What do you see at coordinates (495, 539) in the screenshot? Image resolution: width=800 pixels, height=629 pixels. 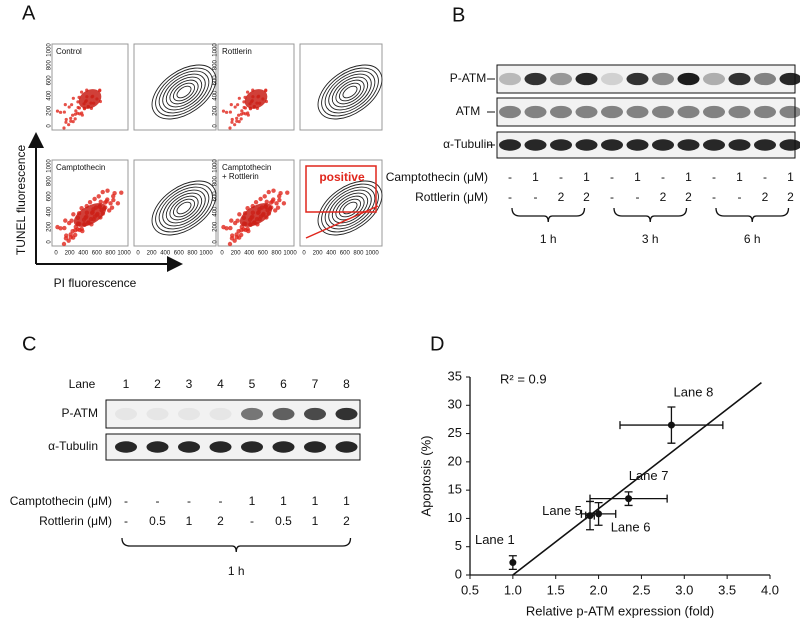 I see `point-label: Lane 1` at bounding box center [495, 539].